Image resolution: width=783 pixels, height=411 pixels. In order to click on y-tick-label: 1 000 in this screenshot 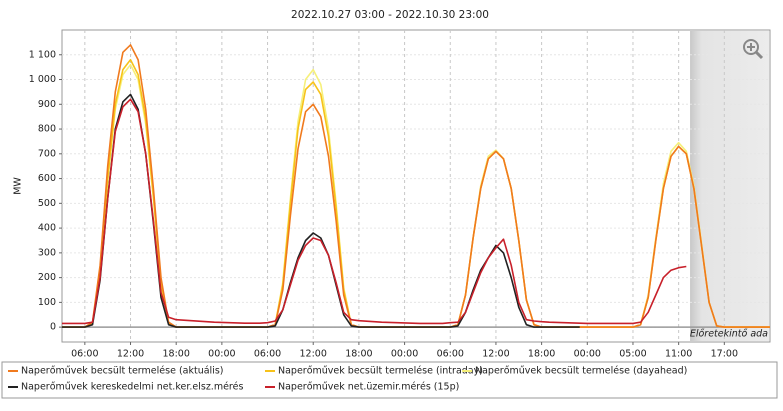, I will do `click(42, 79)`.